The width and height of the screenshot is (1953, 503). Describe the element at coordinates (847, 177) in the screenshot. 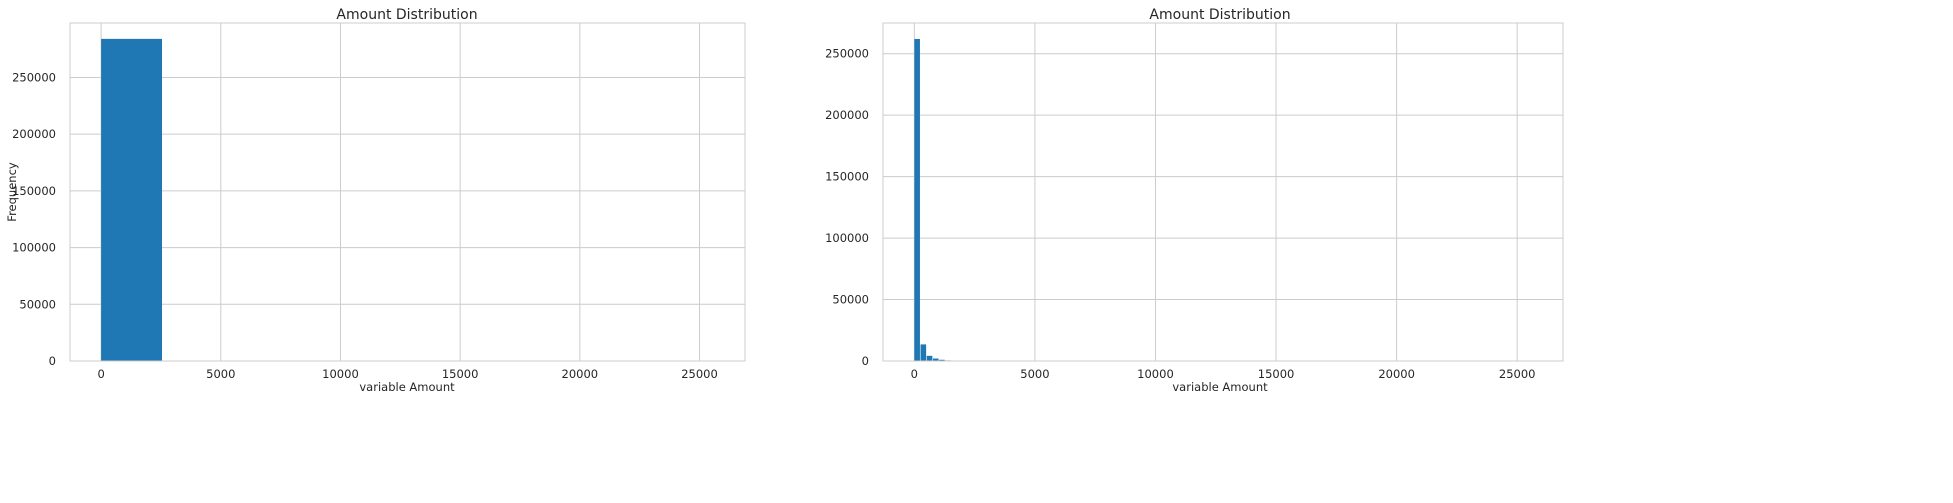

I see `y-tick-label: 150000` at that location.